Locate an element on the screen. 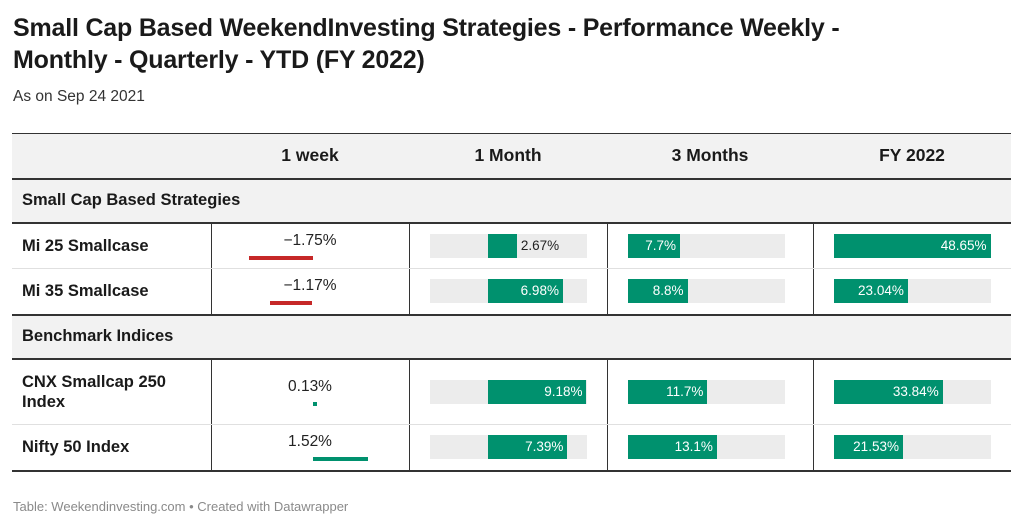 The height and width of the screenshot is (529, 1024). value-label: 1.52% is located at coordinates (310, 441).